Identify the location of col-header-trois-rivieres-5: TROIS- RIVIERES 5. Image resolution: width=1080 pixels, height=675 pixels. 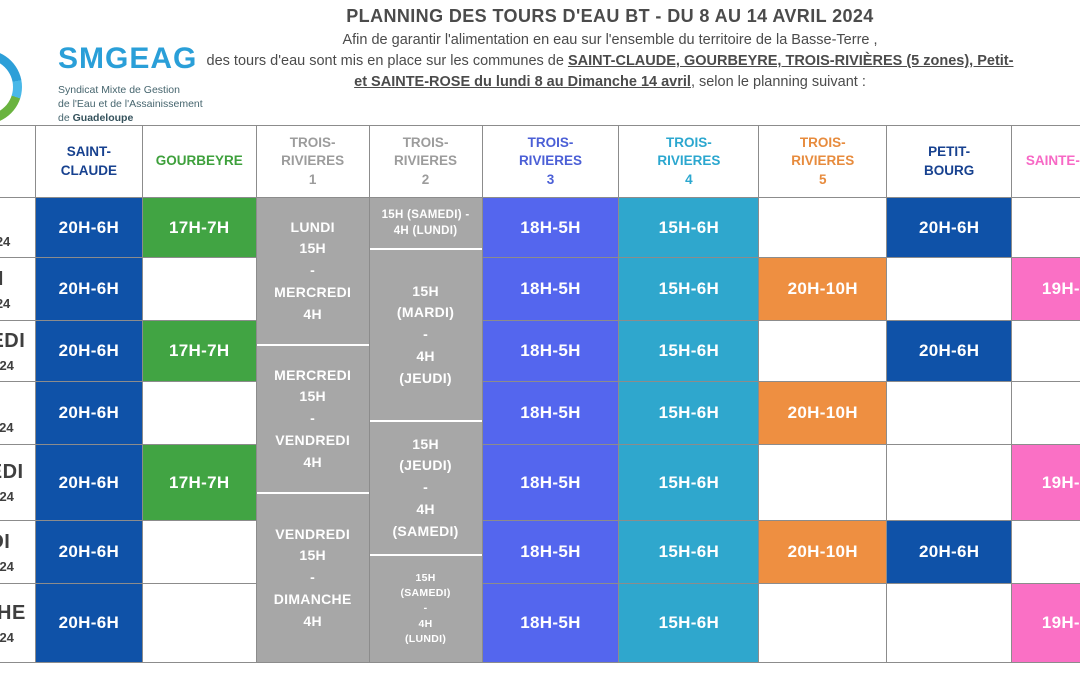
(823, 162).